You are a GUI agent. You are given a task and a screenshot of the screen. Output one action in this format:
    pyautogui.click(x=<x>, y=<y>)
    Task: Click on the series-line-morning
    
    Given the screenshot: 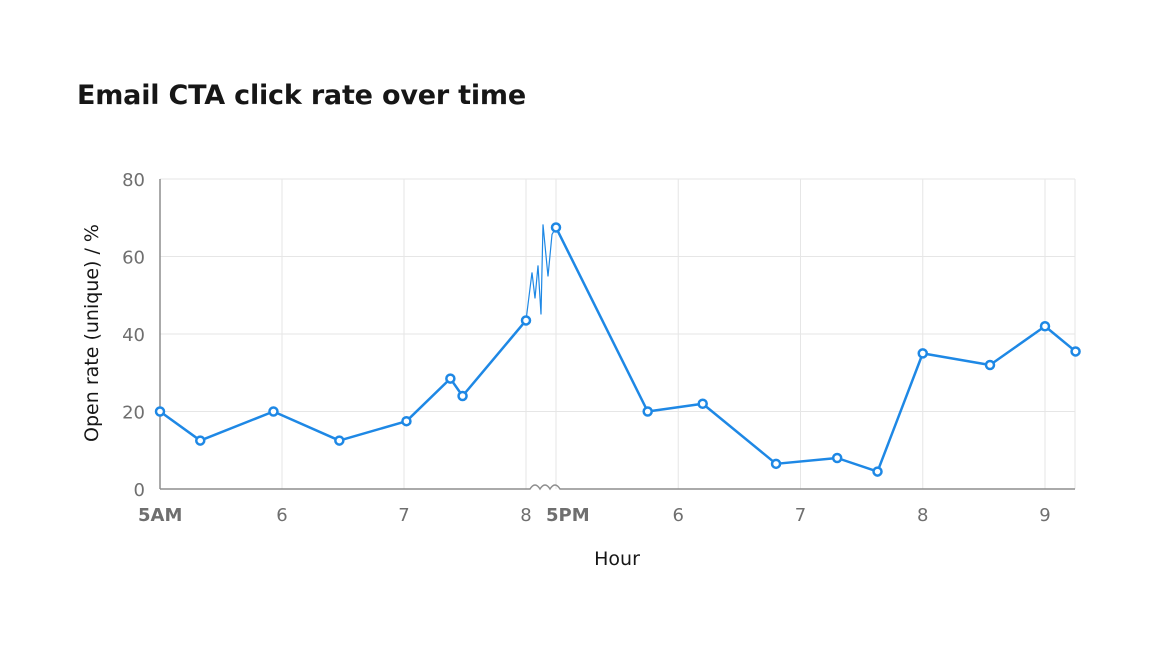 What is the action you would take?
    pyautogui.click(x=343, y=380)
    